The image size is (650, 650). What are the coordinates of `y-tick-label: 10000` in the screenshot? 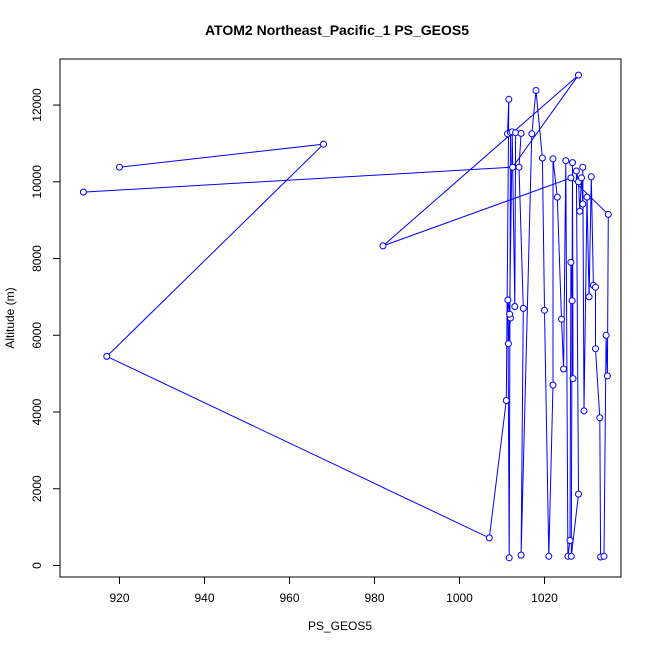 It's located at (37, 182).